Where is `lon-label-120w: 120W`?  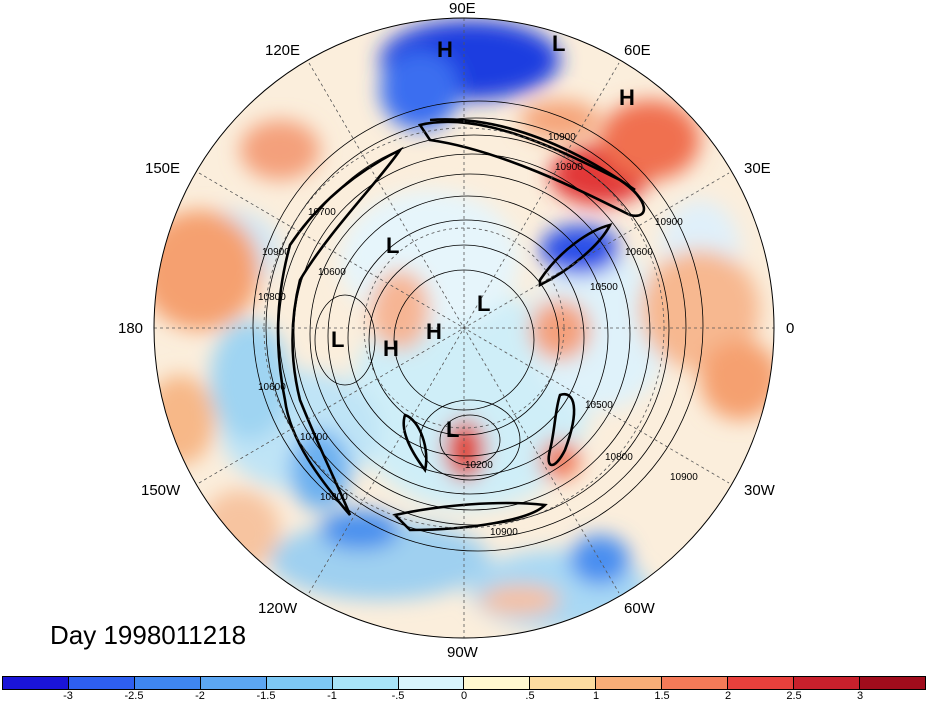
lon-label-120w: 120W is located at coordinates (278, 608).